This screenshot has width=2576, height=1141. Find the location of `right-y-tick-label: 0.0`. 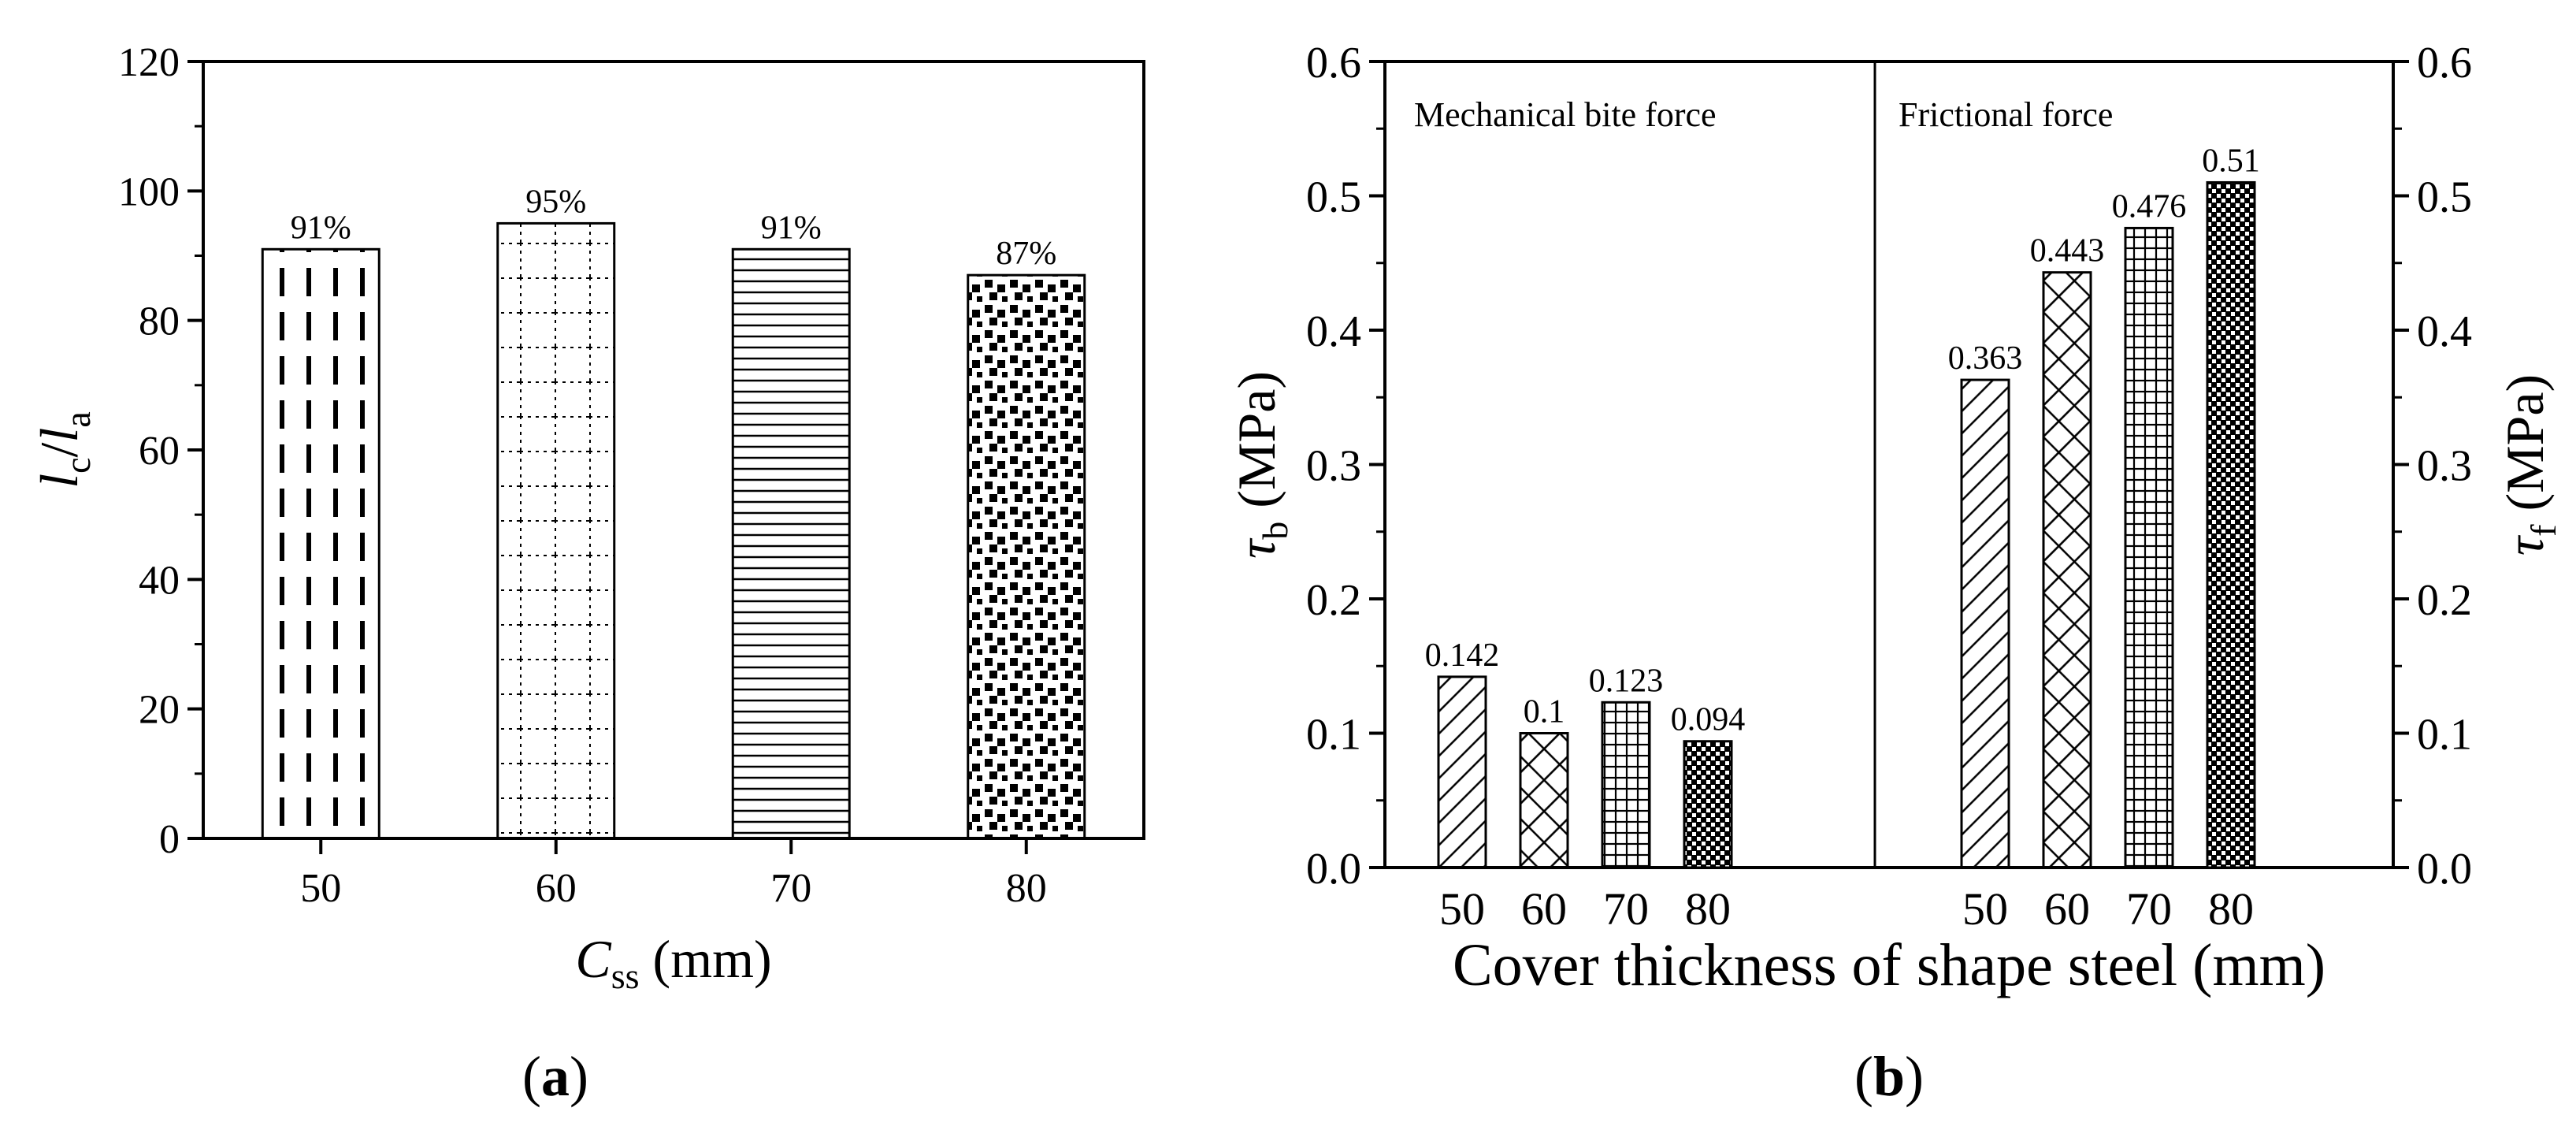

right-y-tick-label: 0.0 is located at coordinates (2444, 869).